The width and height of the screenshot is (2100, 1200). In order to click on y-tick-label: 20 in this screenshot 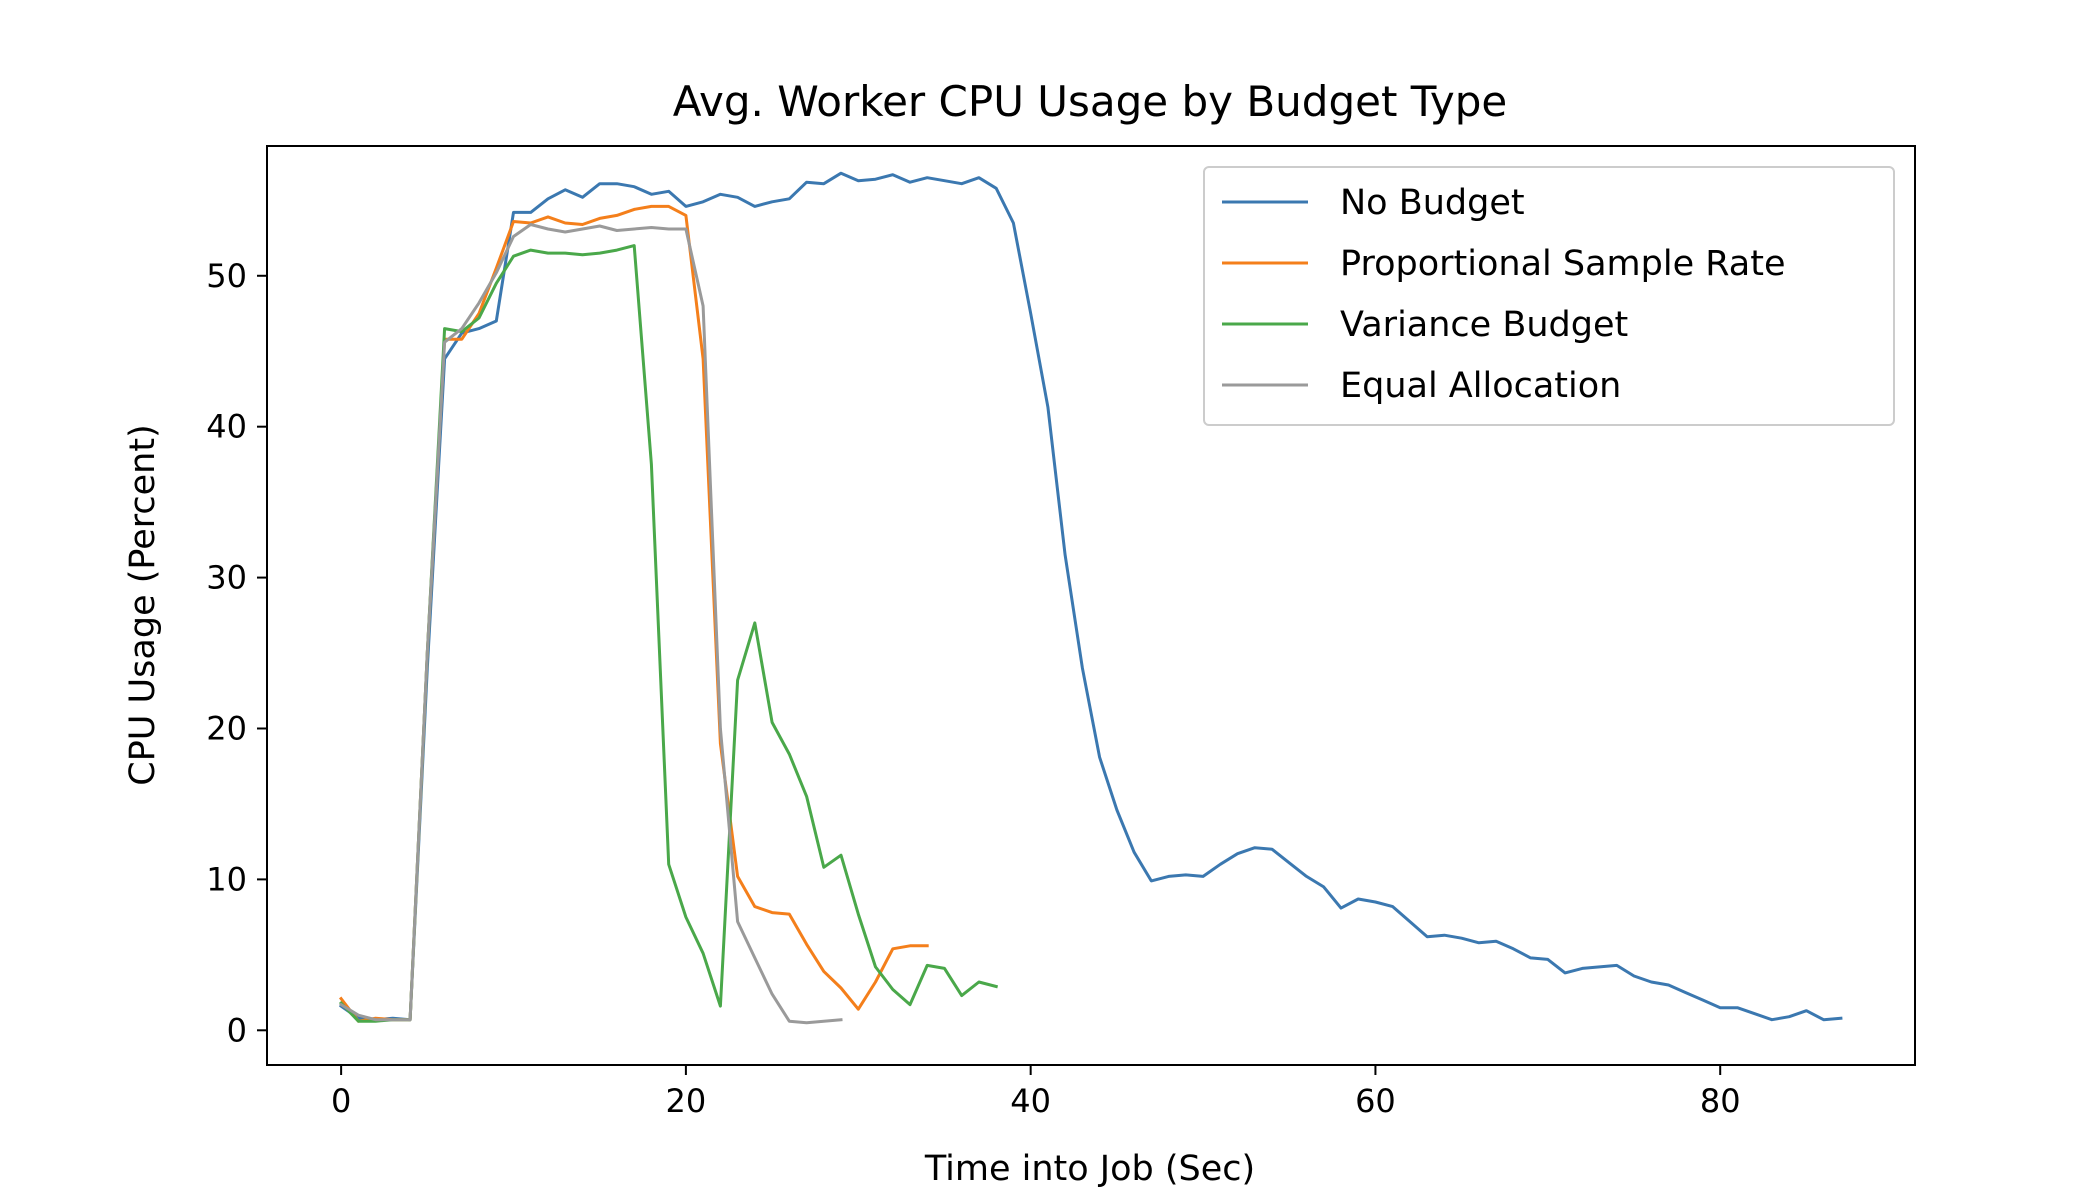, I will do `click(226, 728)`.